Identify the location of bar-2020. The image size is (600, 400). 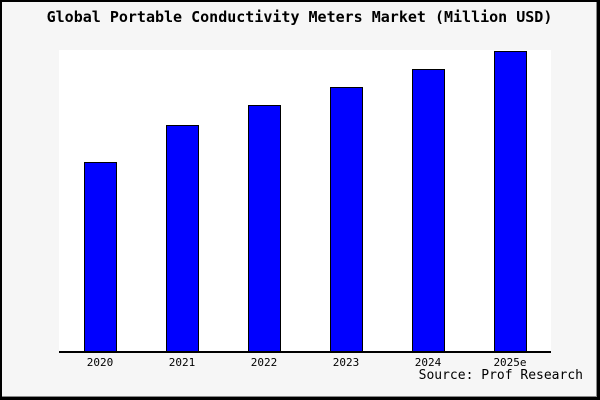
(100, 257).